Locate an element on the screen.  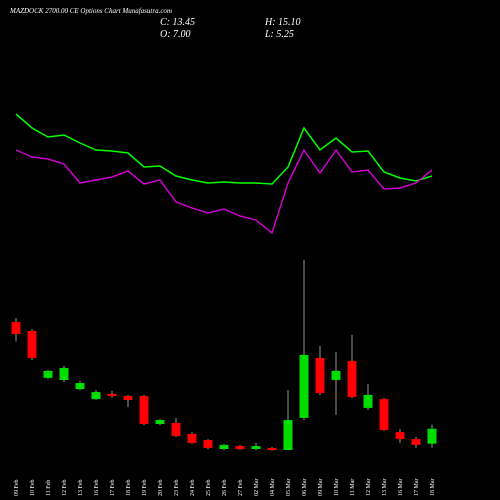
x-tick-label: 17 Mar is located at coordinates (417, 488).